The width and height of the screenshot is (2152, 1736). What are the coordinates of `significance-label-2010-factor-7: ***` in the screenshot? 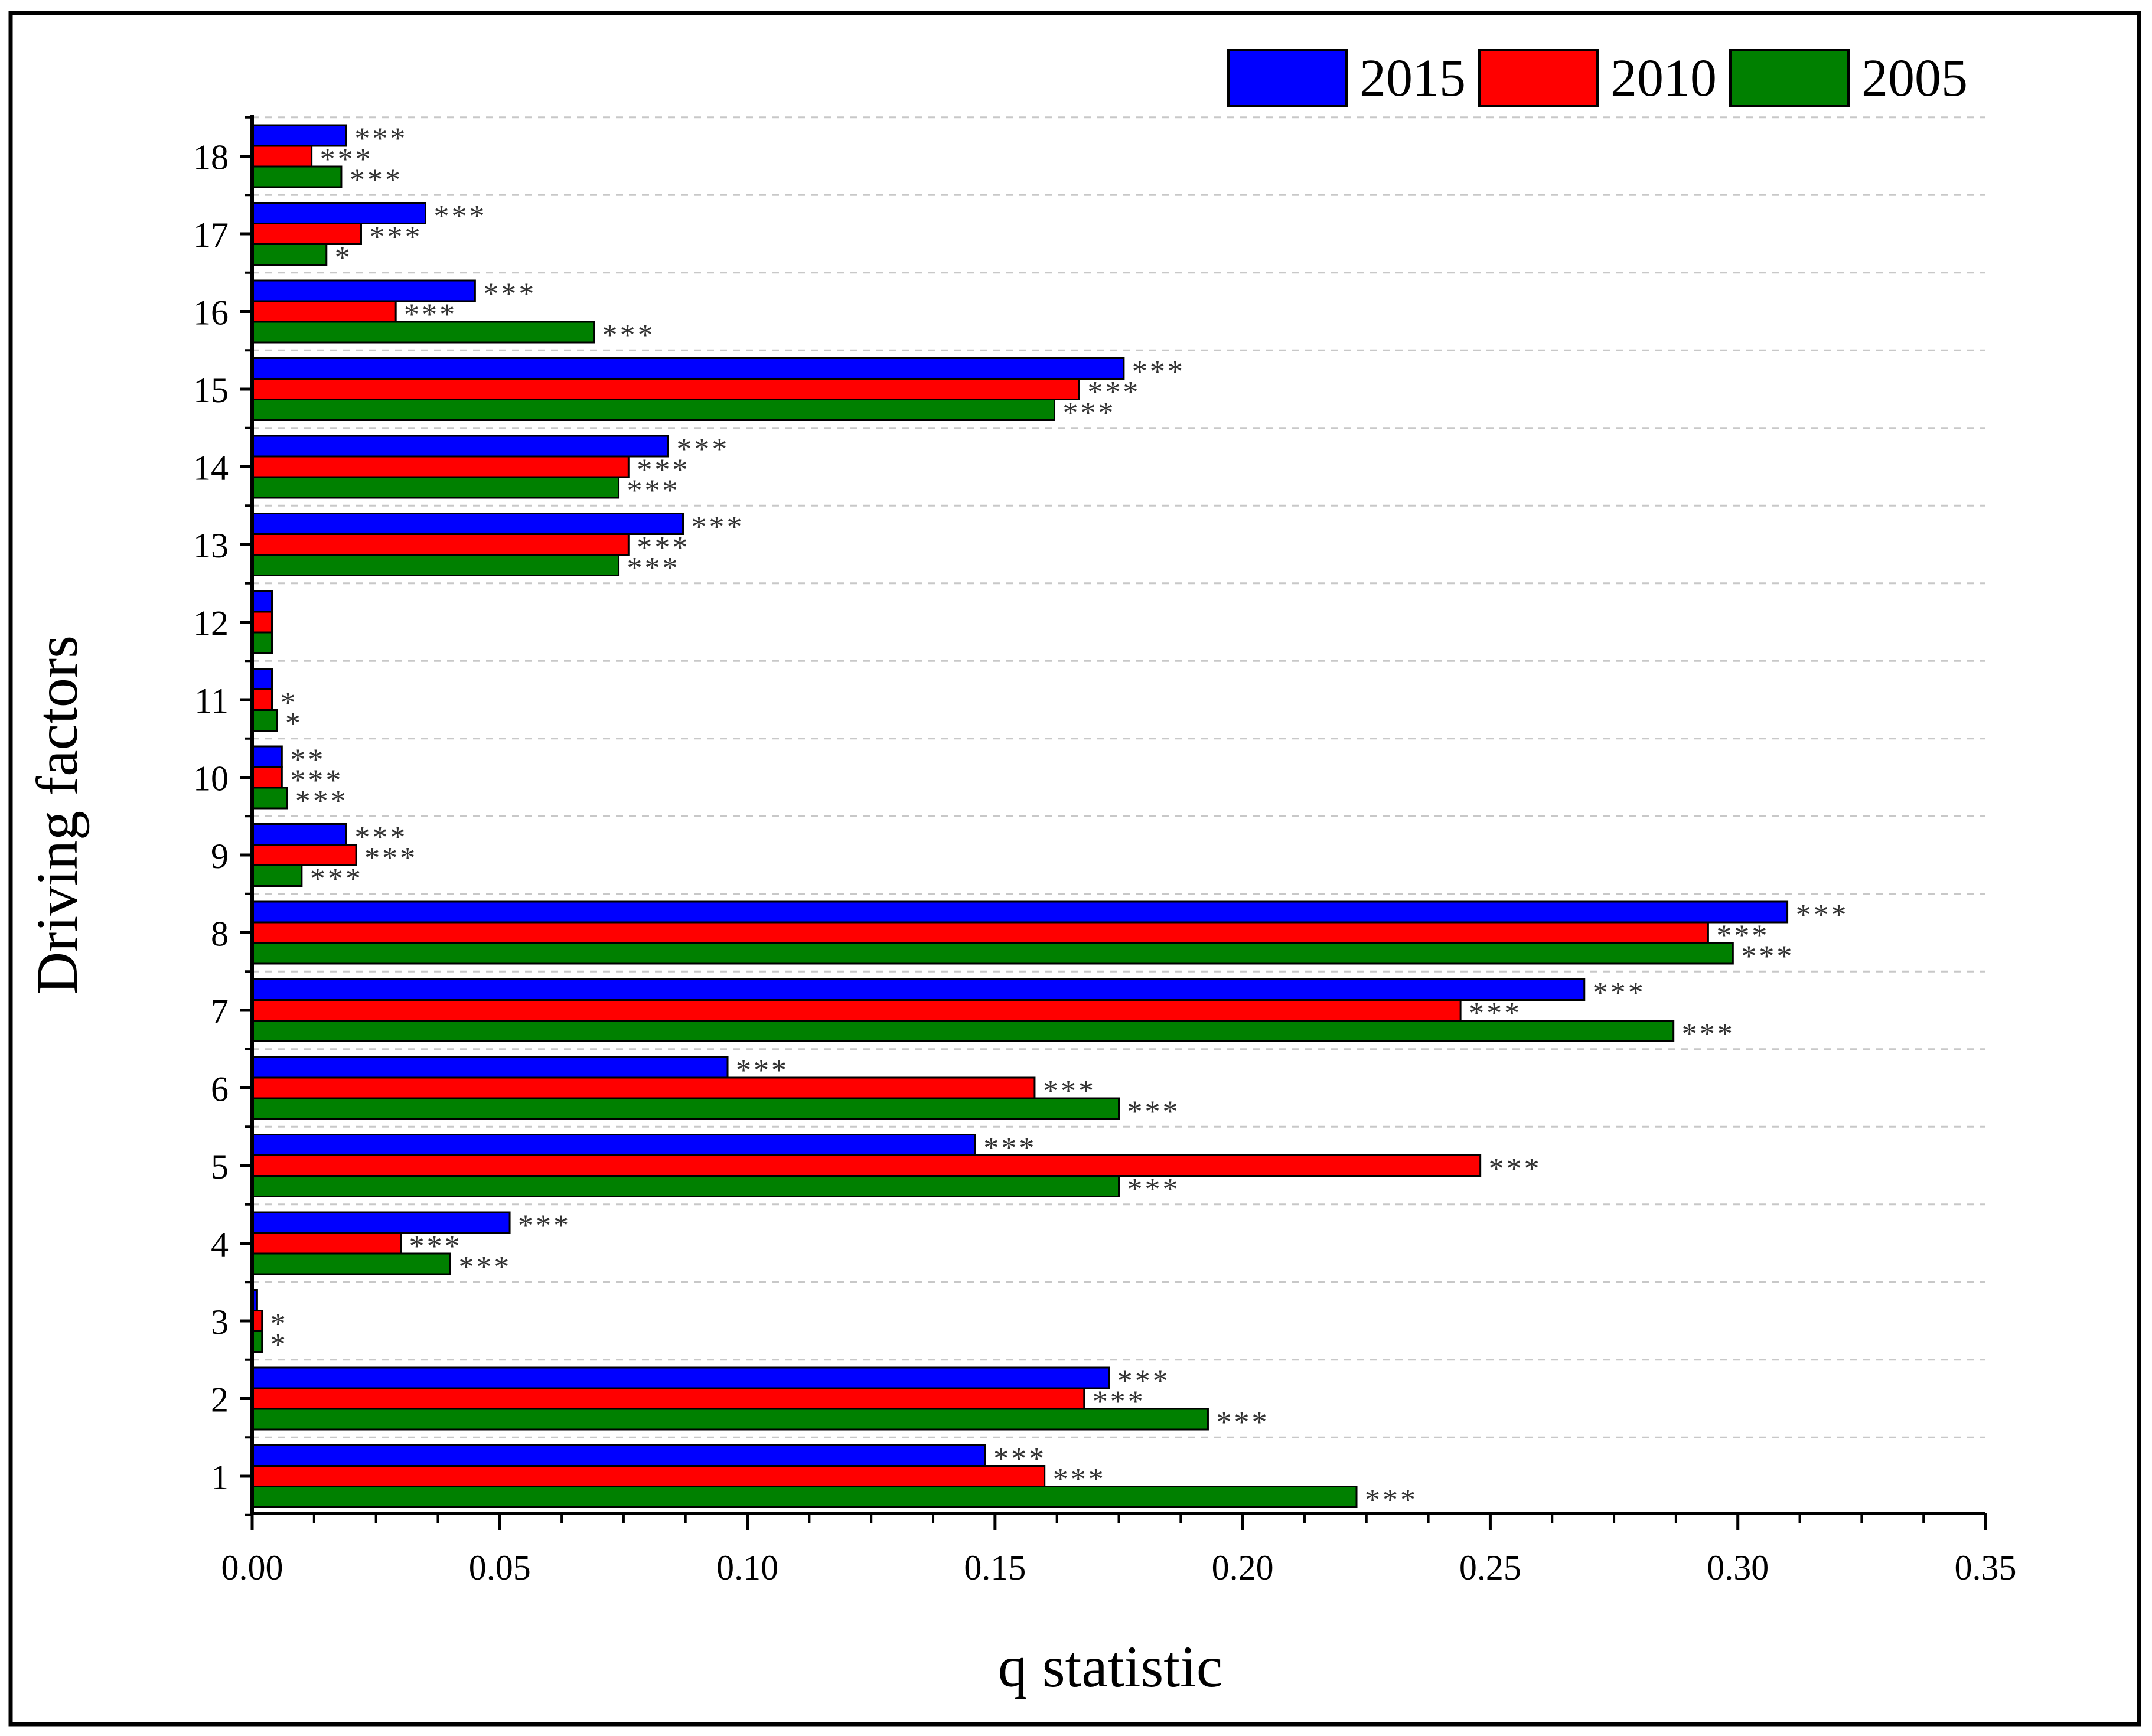 It's located at (1495, 1014).